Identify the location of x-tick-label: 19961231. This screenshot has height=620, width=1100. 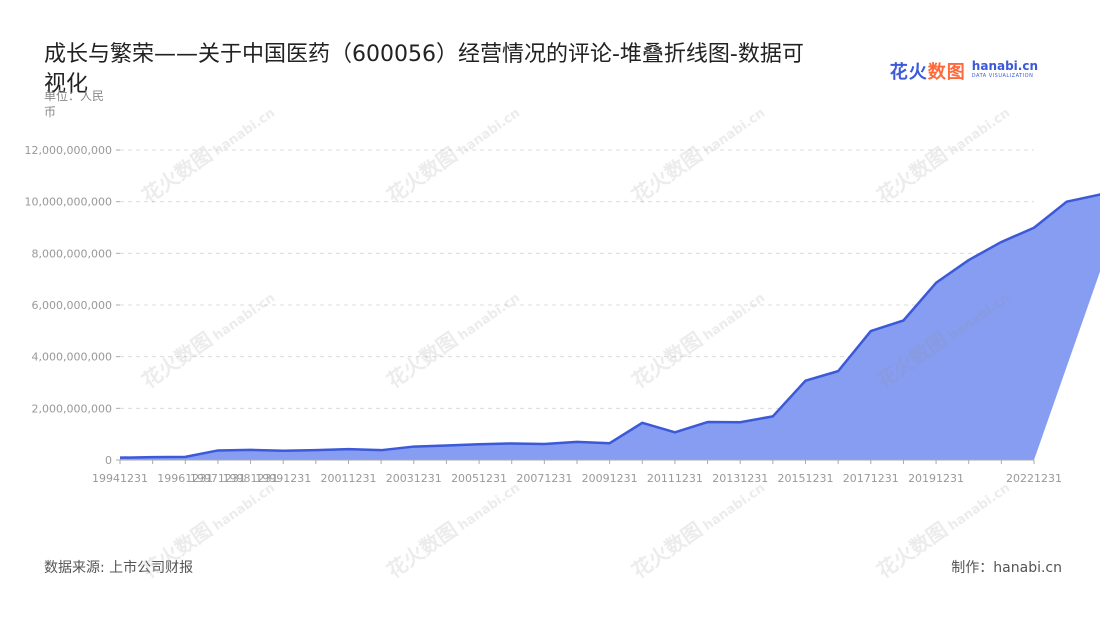
(185, 478).